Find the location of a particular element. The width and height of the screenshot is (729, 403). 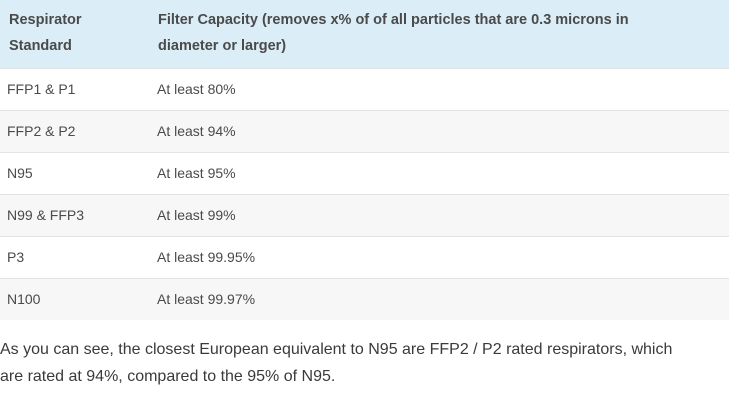

cell-standard: FFP2 & P2 is located at coordinates (41, 131).